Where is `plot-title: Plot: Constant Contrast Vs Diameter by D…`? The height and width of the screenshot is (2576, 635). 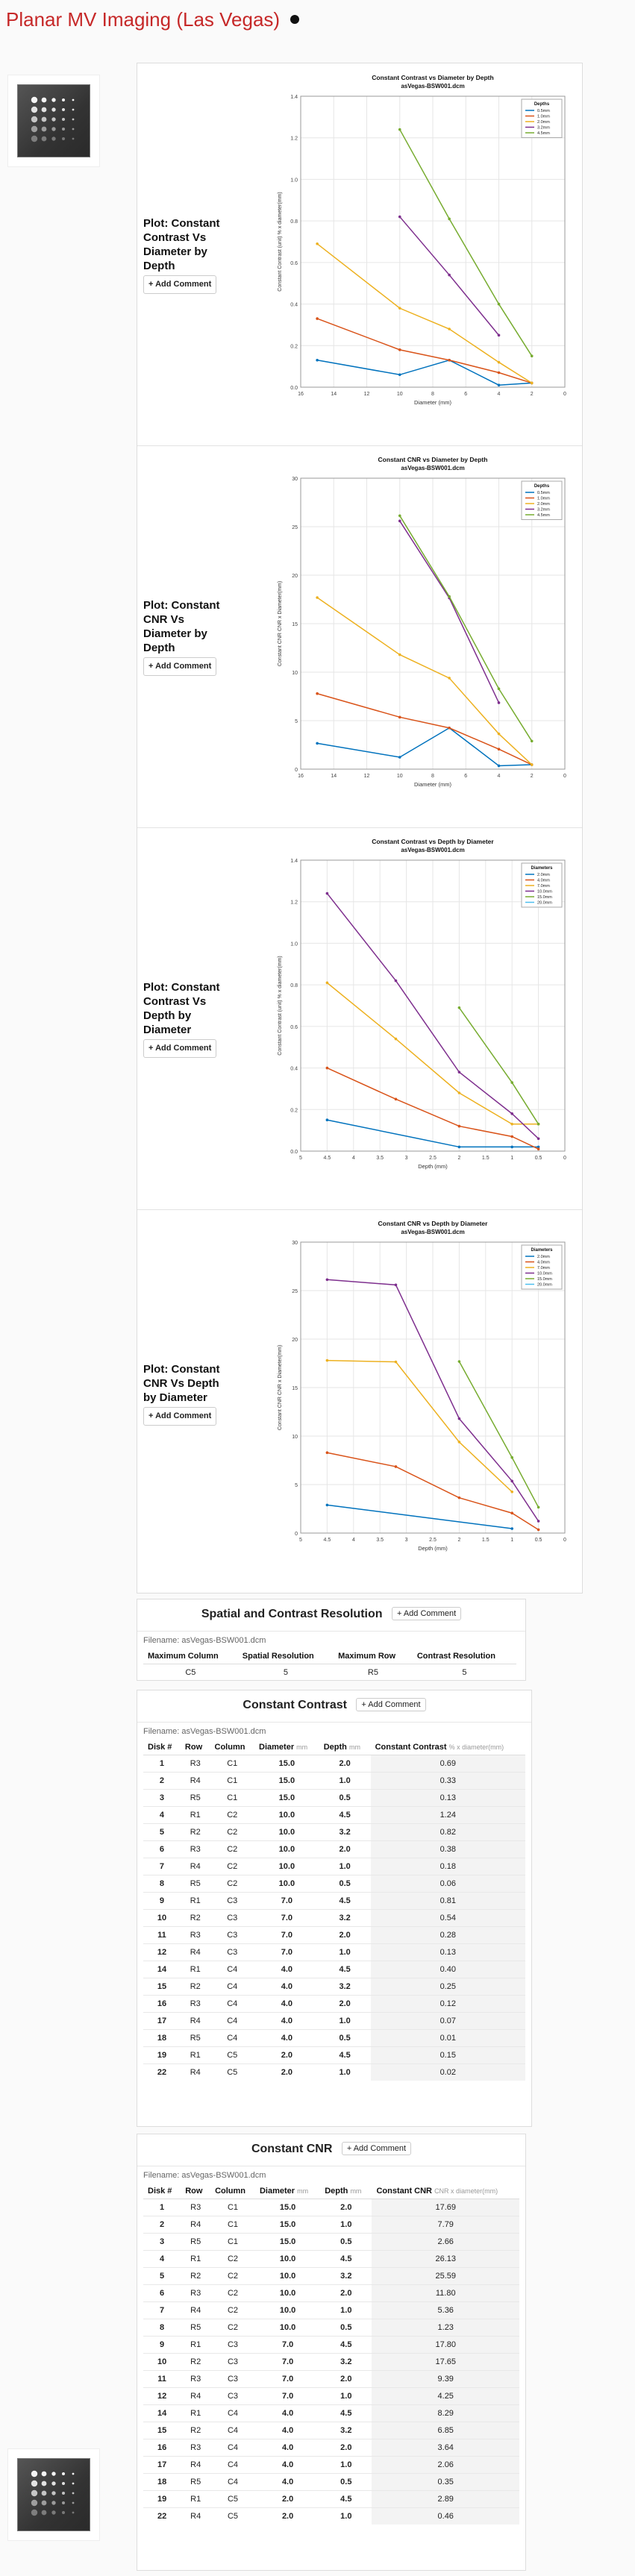
plot-title: Plot: Constant Contrast Vs Diameter by D… is located at coordinates (181, 244).